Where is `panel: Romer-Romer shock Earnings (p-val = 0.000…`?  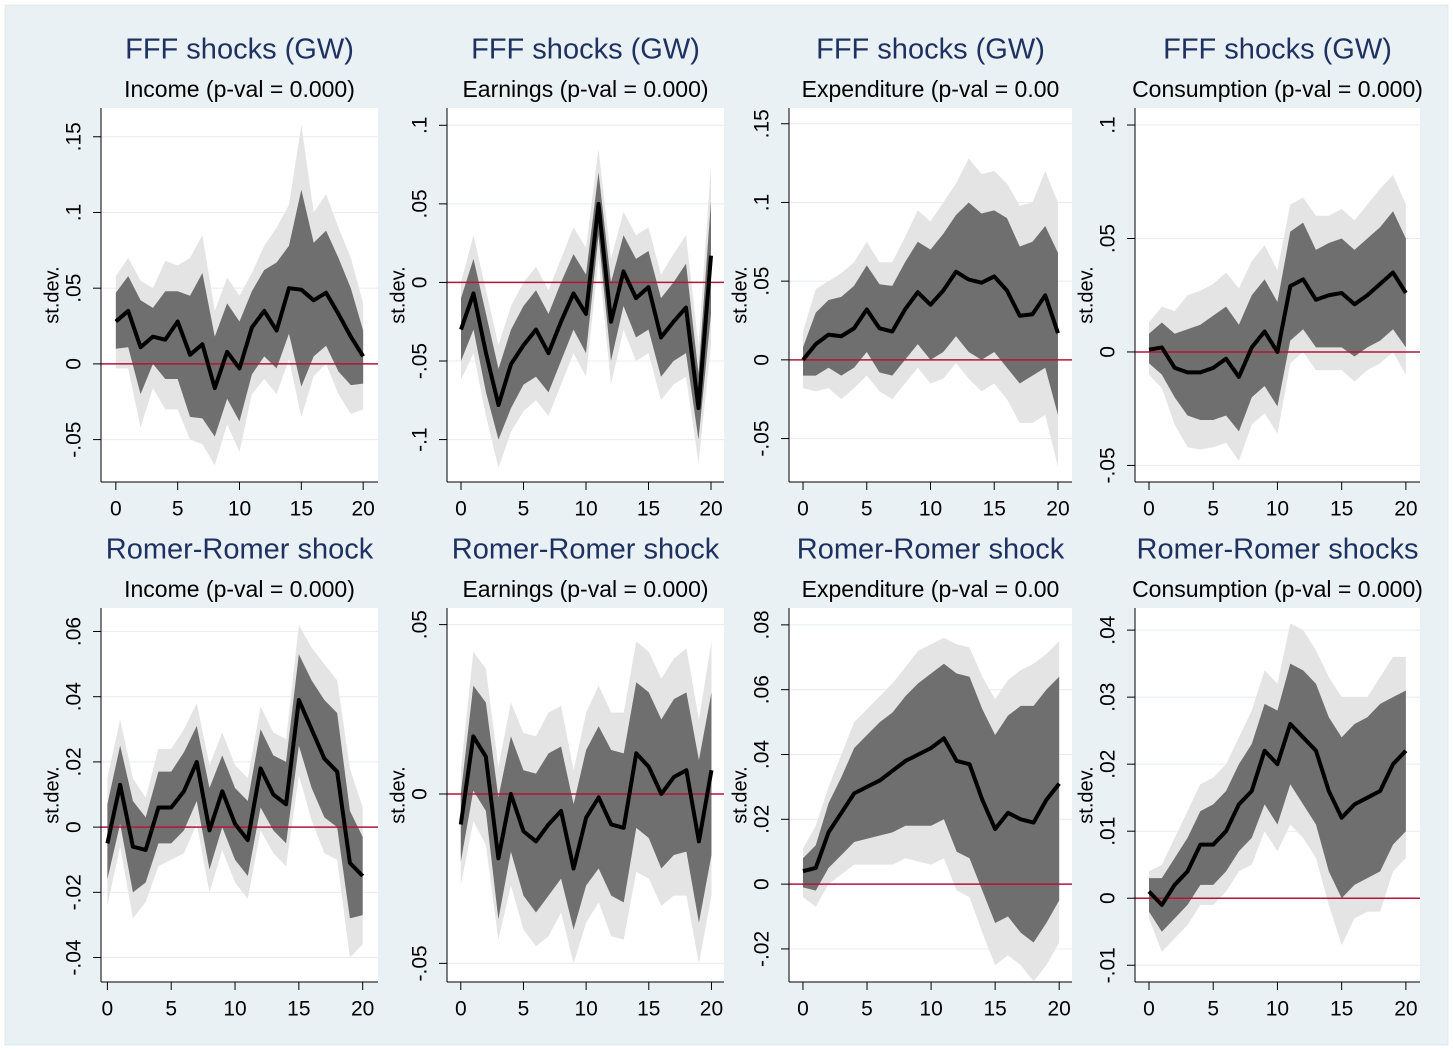 panel: Romer-Romer shock Earnings (p-val = 0.000… is located at coordinates (555, 777).